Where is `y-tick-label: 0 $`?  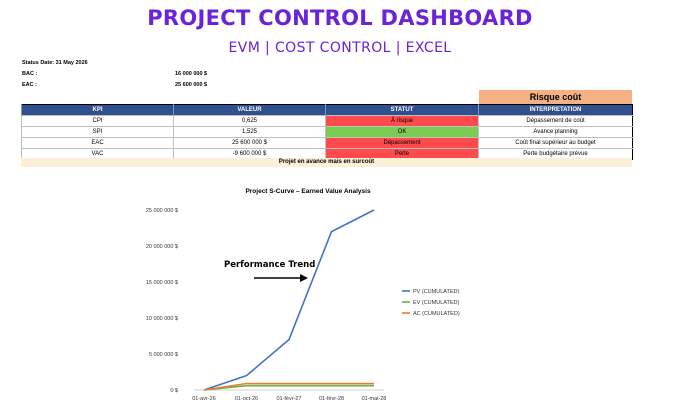
y-tick-label: 0 $ is located at coordinates (174, 391).